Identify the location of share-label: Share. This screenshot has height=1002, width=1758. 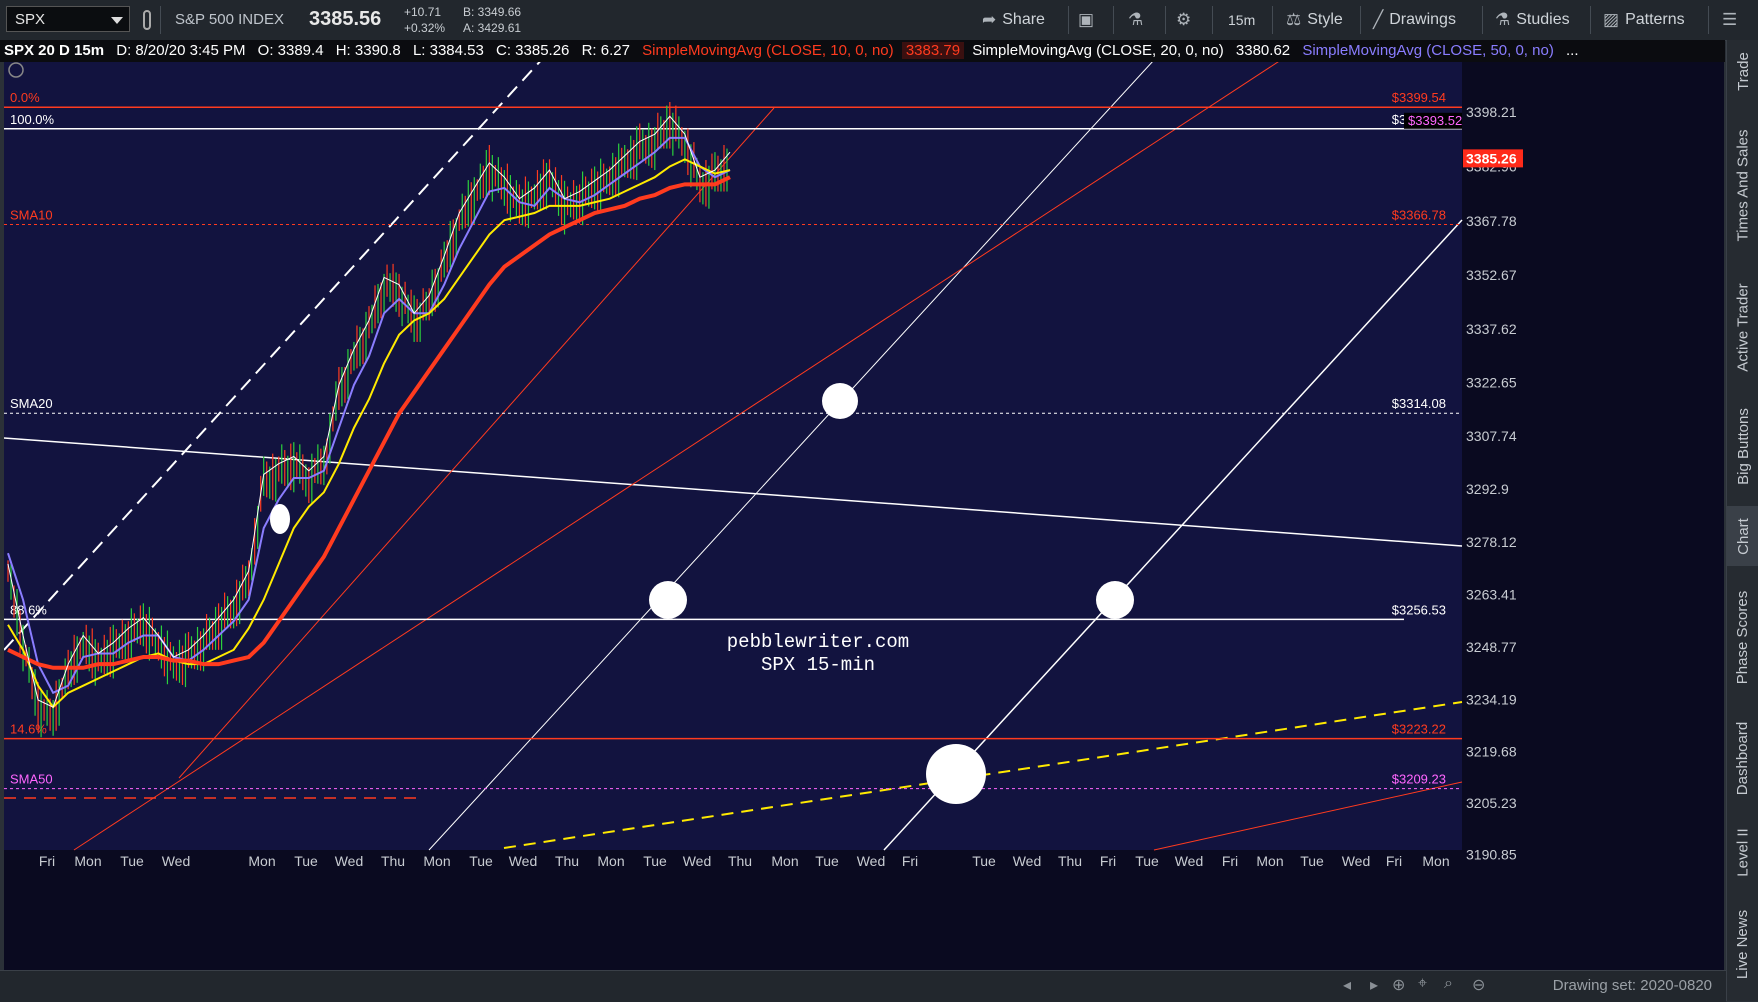
(1023, 19).